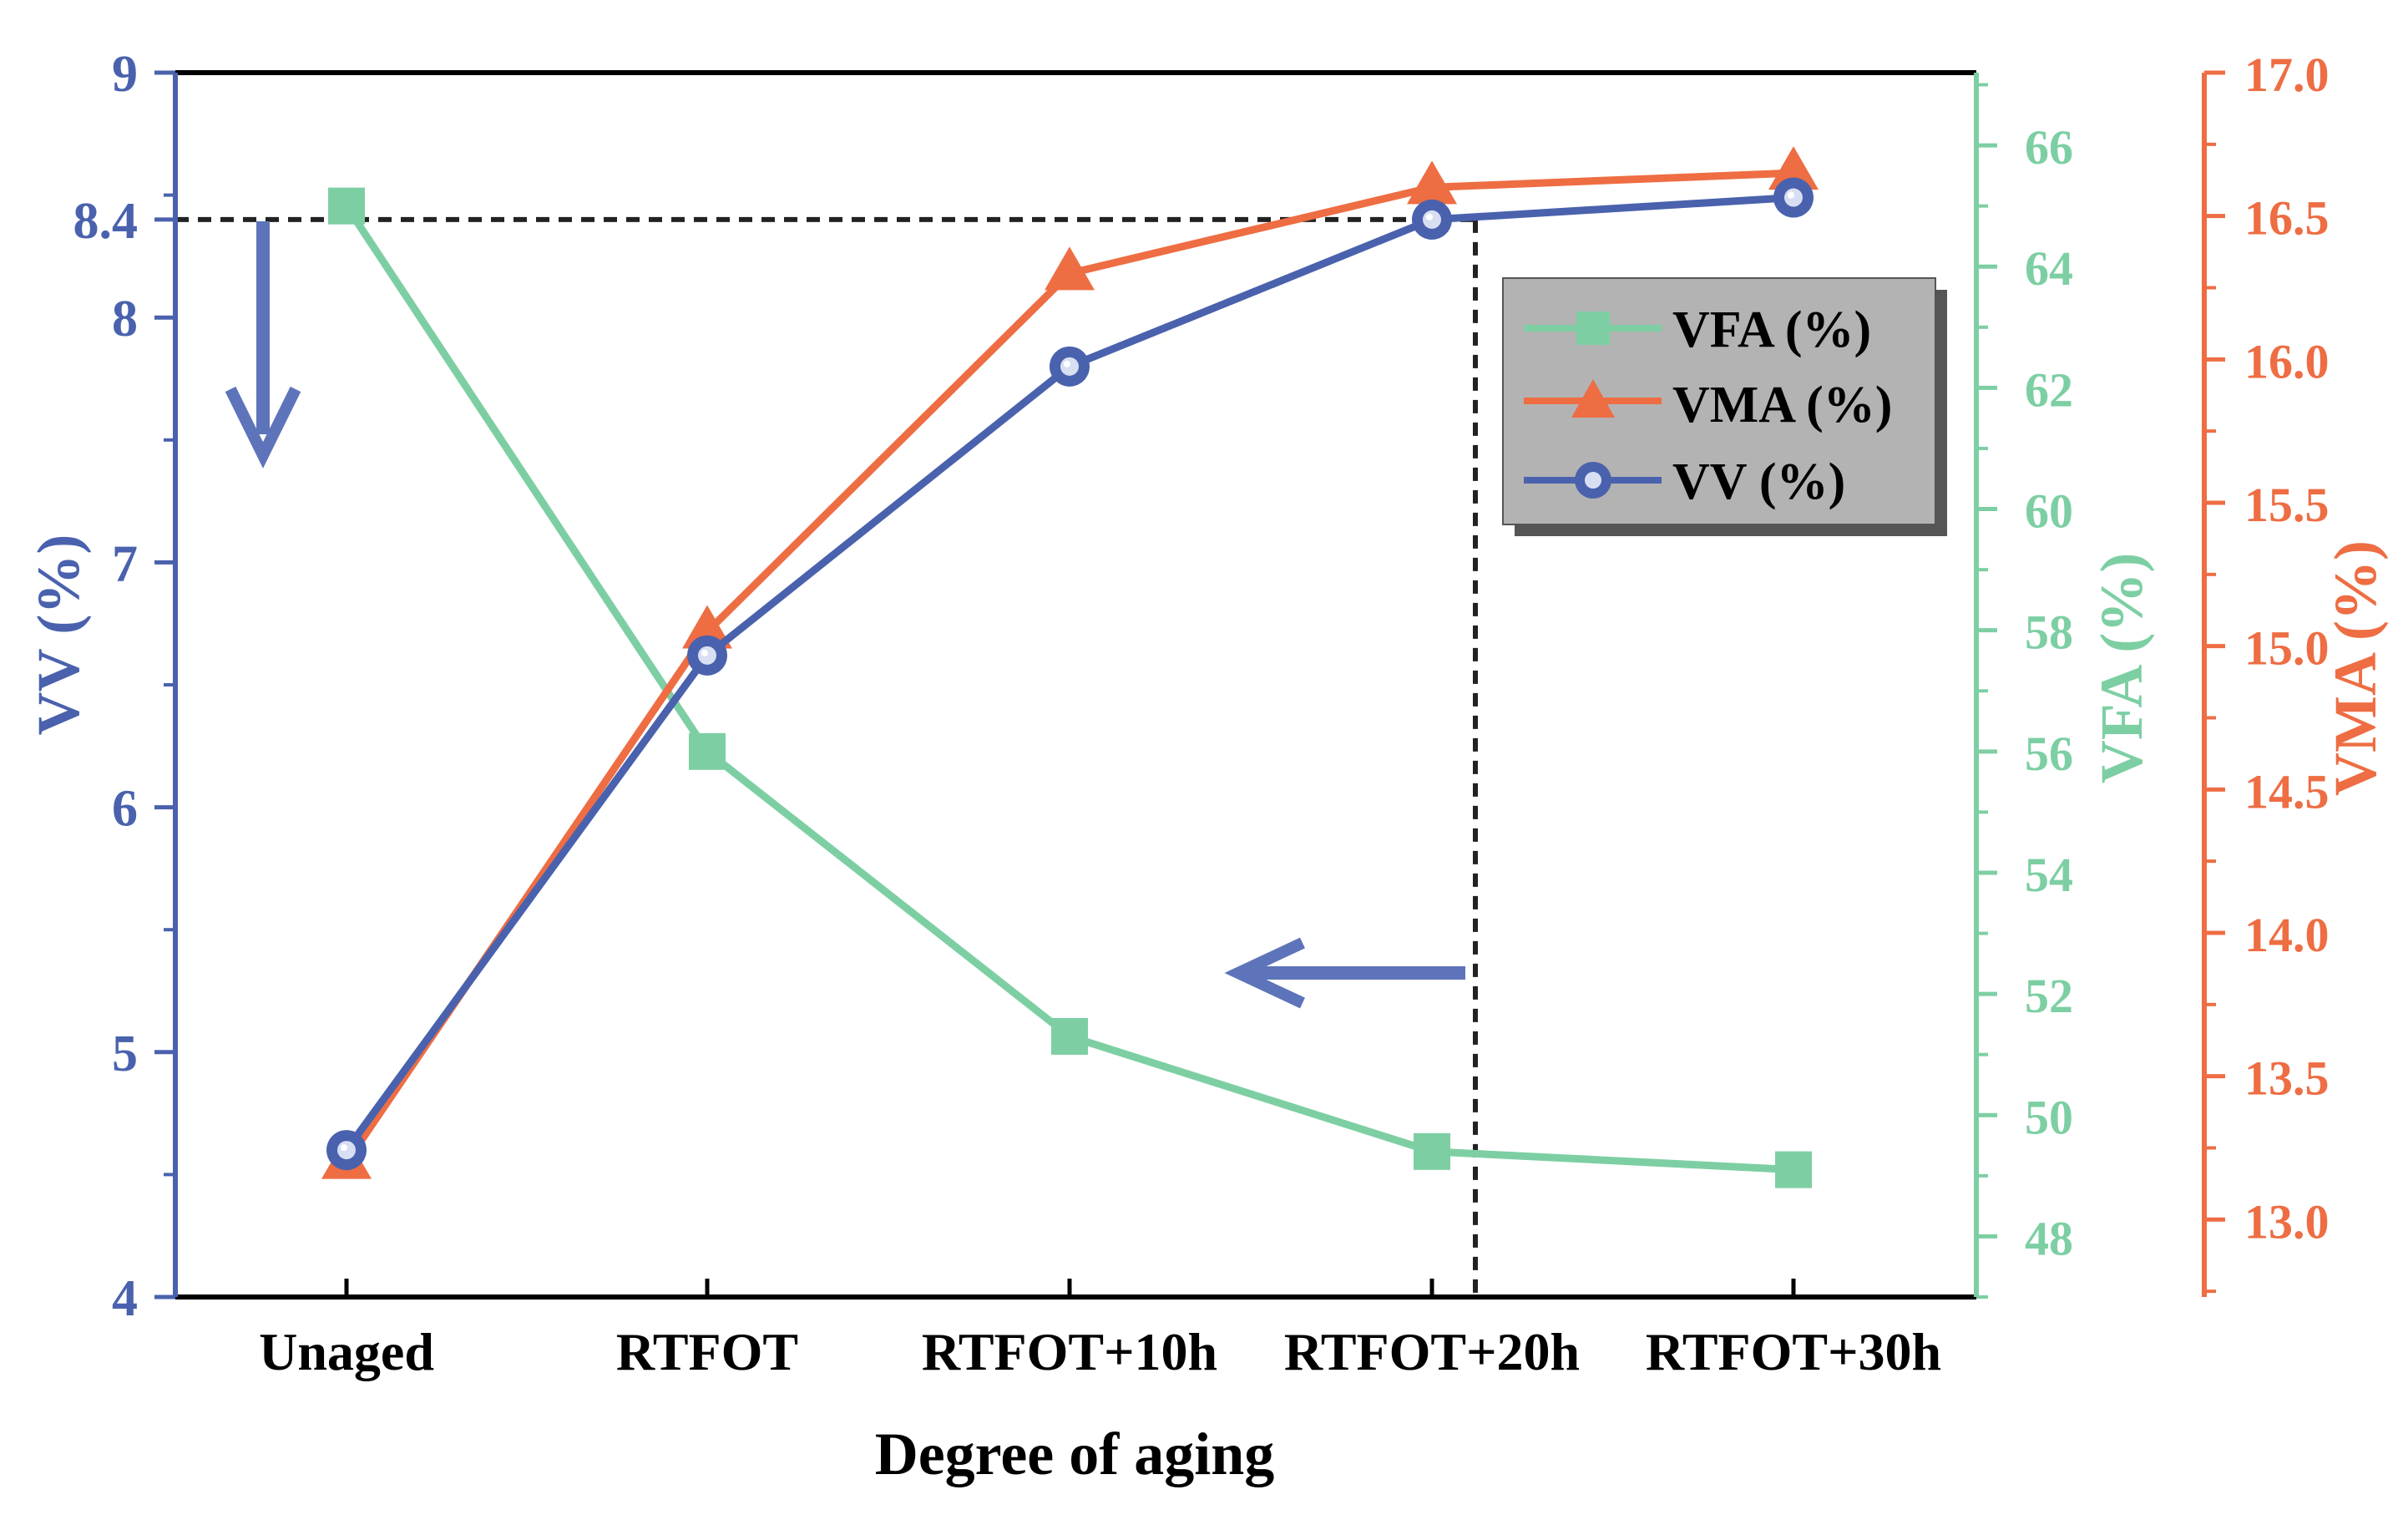  I want to click on vma-axis: 13.0 13.5 14.0 14.5 15.0 15.5 16.0 16.5 17.0, so click(2266, 673).